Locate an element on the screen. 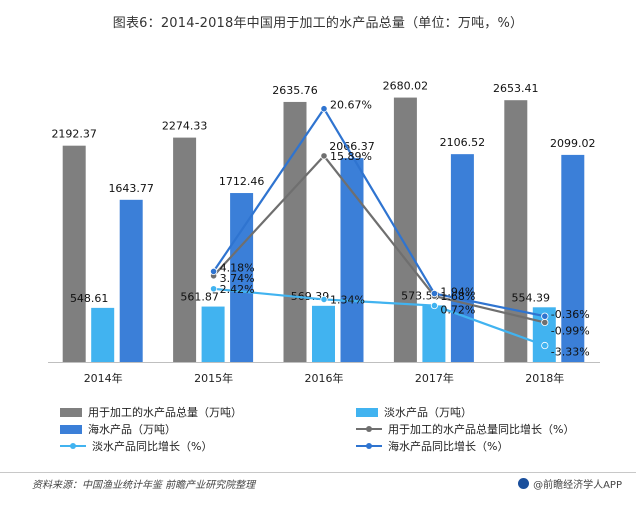 This screenshot has width=636, height=507. line-label-total-growth-3: 1.68% is located at coordinates (457, 296).